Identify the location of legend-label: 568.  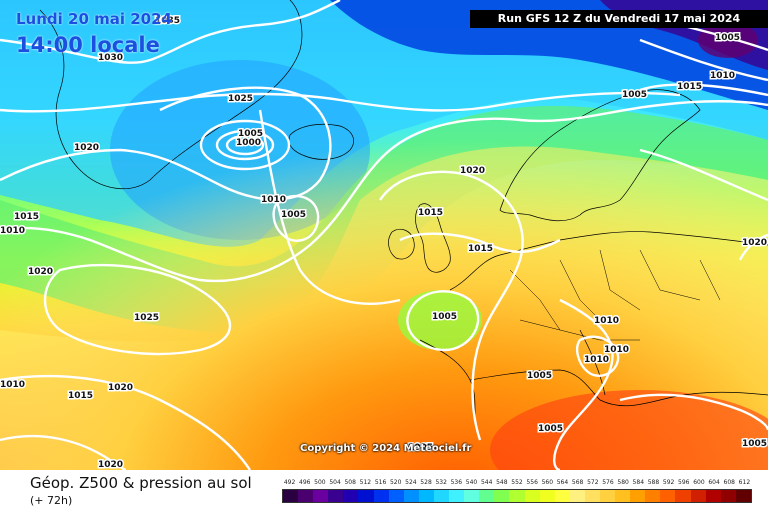
(577, 482).